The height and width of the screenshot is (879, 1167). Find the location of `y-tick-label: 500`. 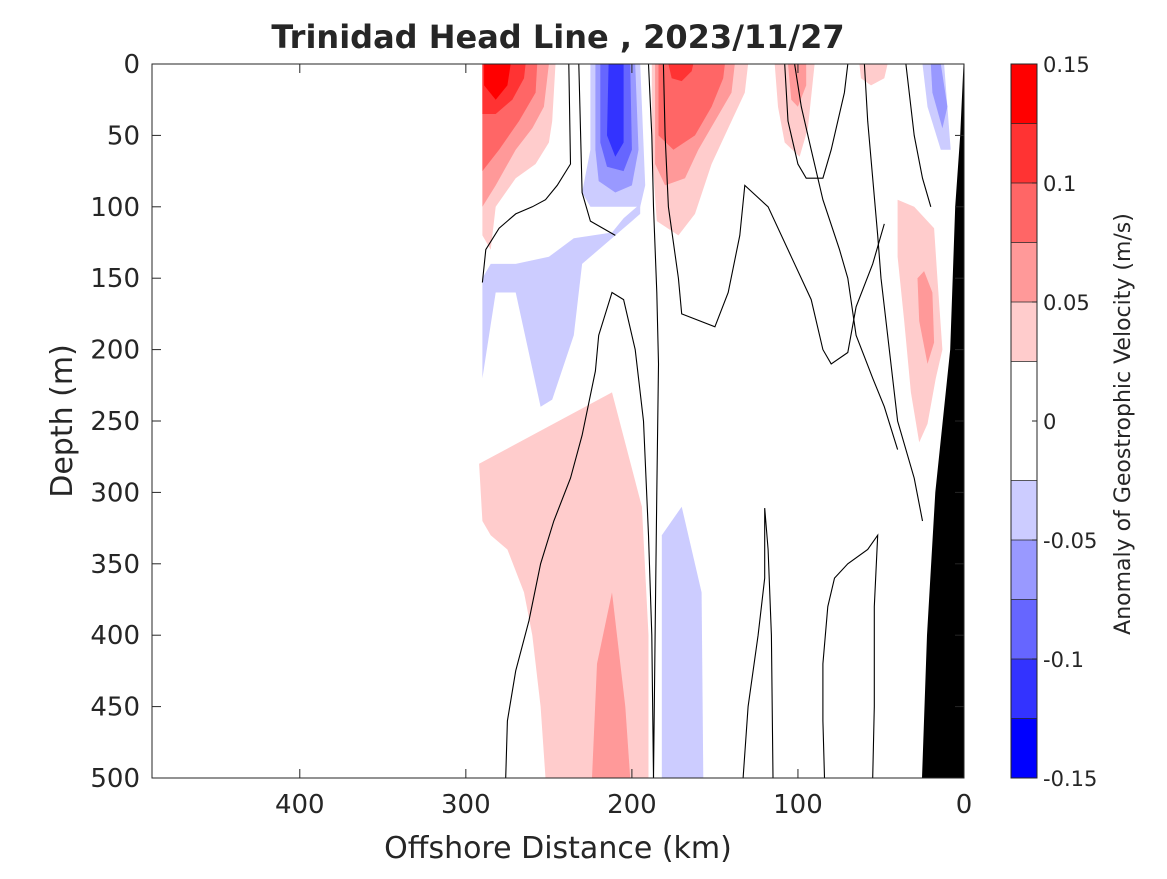

y-tick-label: 500 is located at coordinates (115, 779).